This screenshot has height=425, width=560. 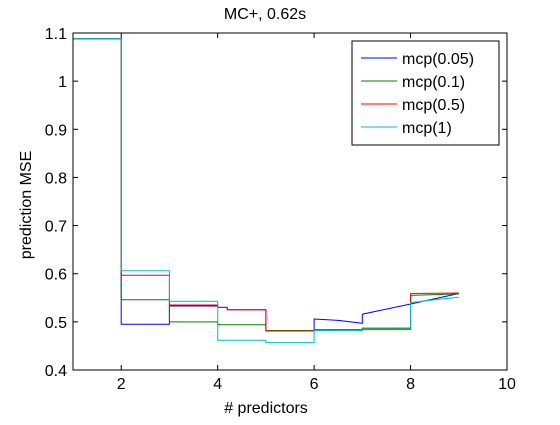 I want to click on x-tick-label: 8, so click(x=410, y=384).